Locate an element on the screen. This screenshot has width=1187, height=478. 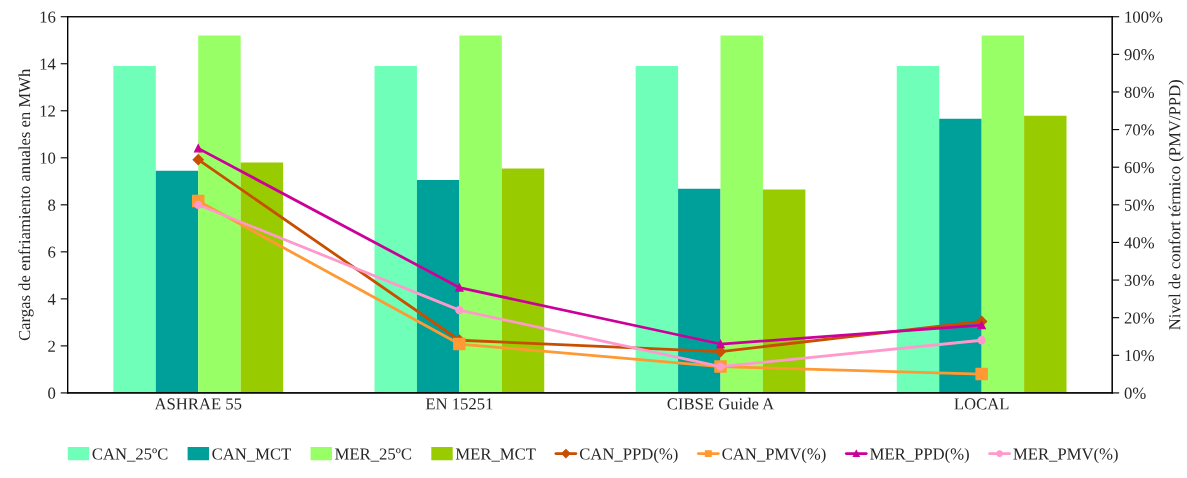
y-tick-label: 8 is located at coordinates (52, 205).